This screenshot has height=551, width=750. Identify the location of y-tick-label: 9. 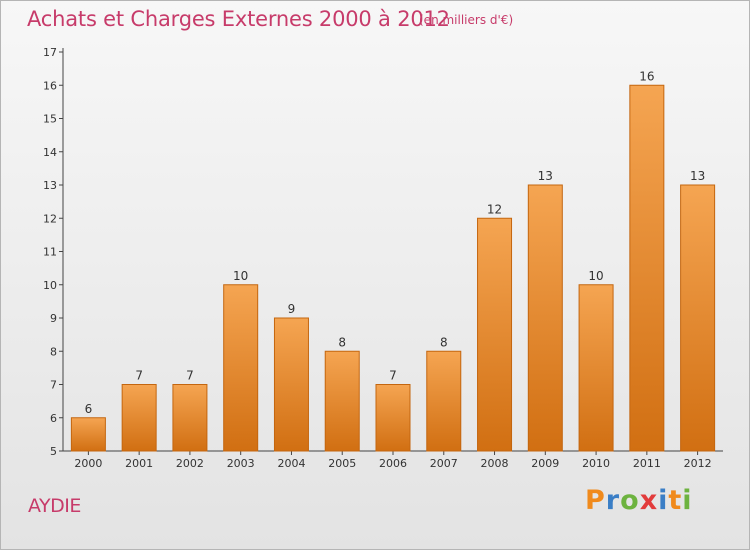
(53, 318).